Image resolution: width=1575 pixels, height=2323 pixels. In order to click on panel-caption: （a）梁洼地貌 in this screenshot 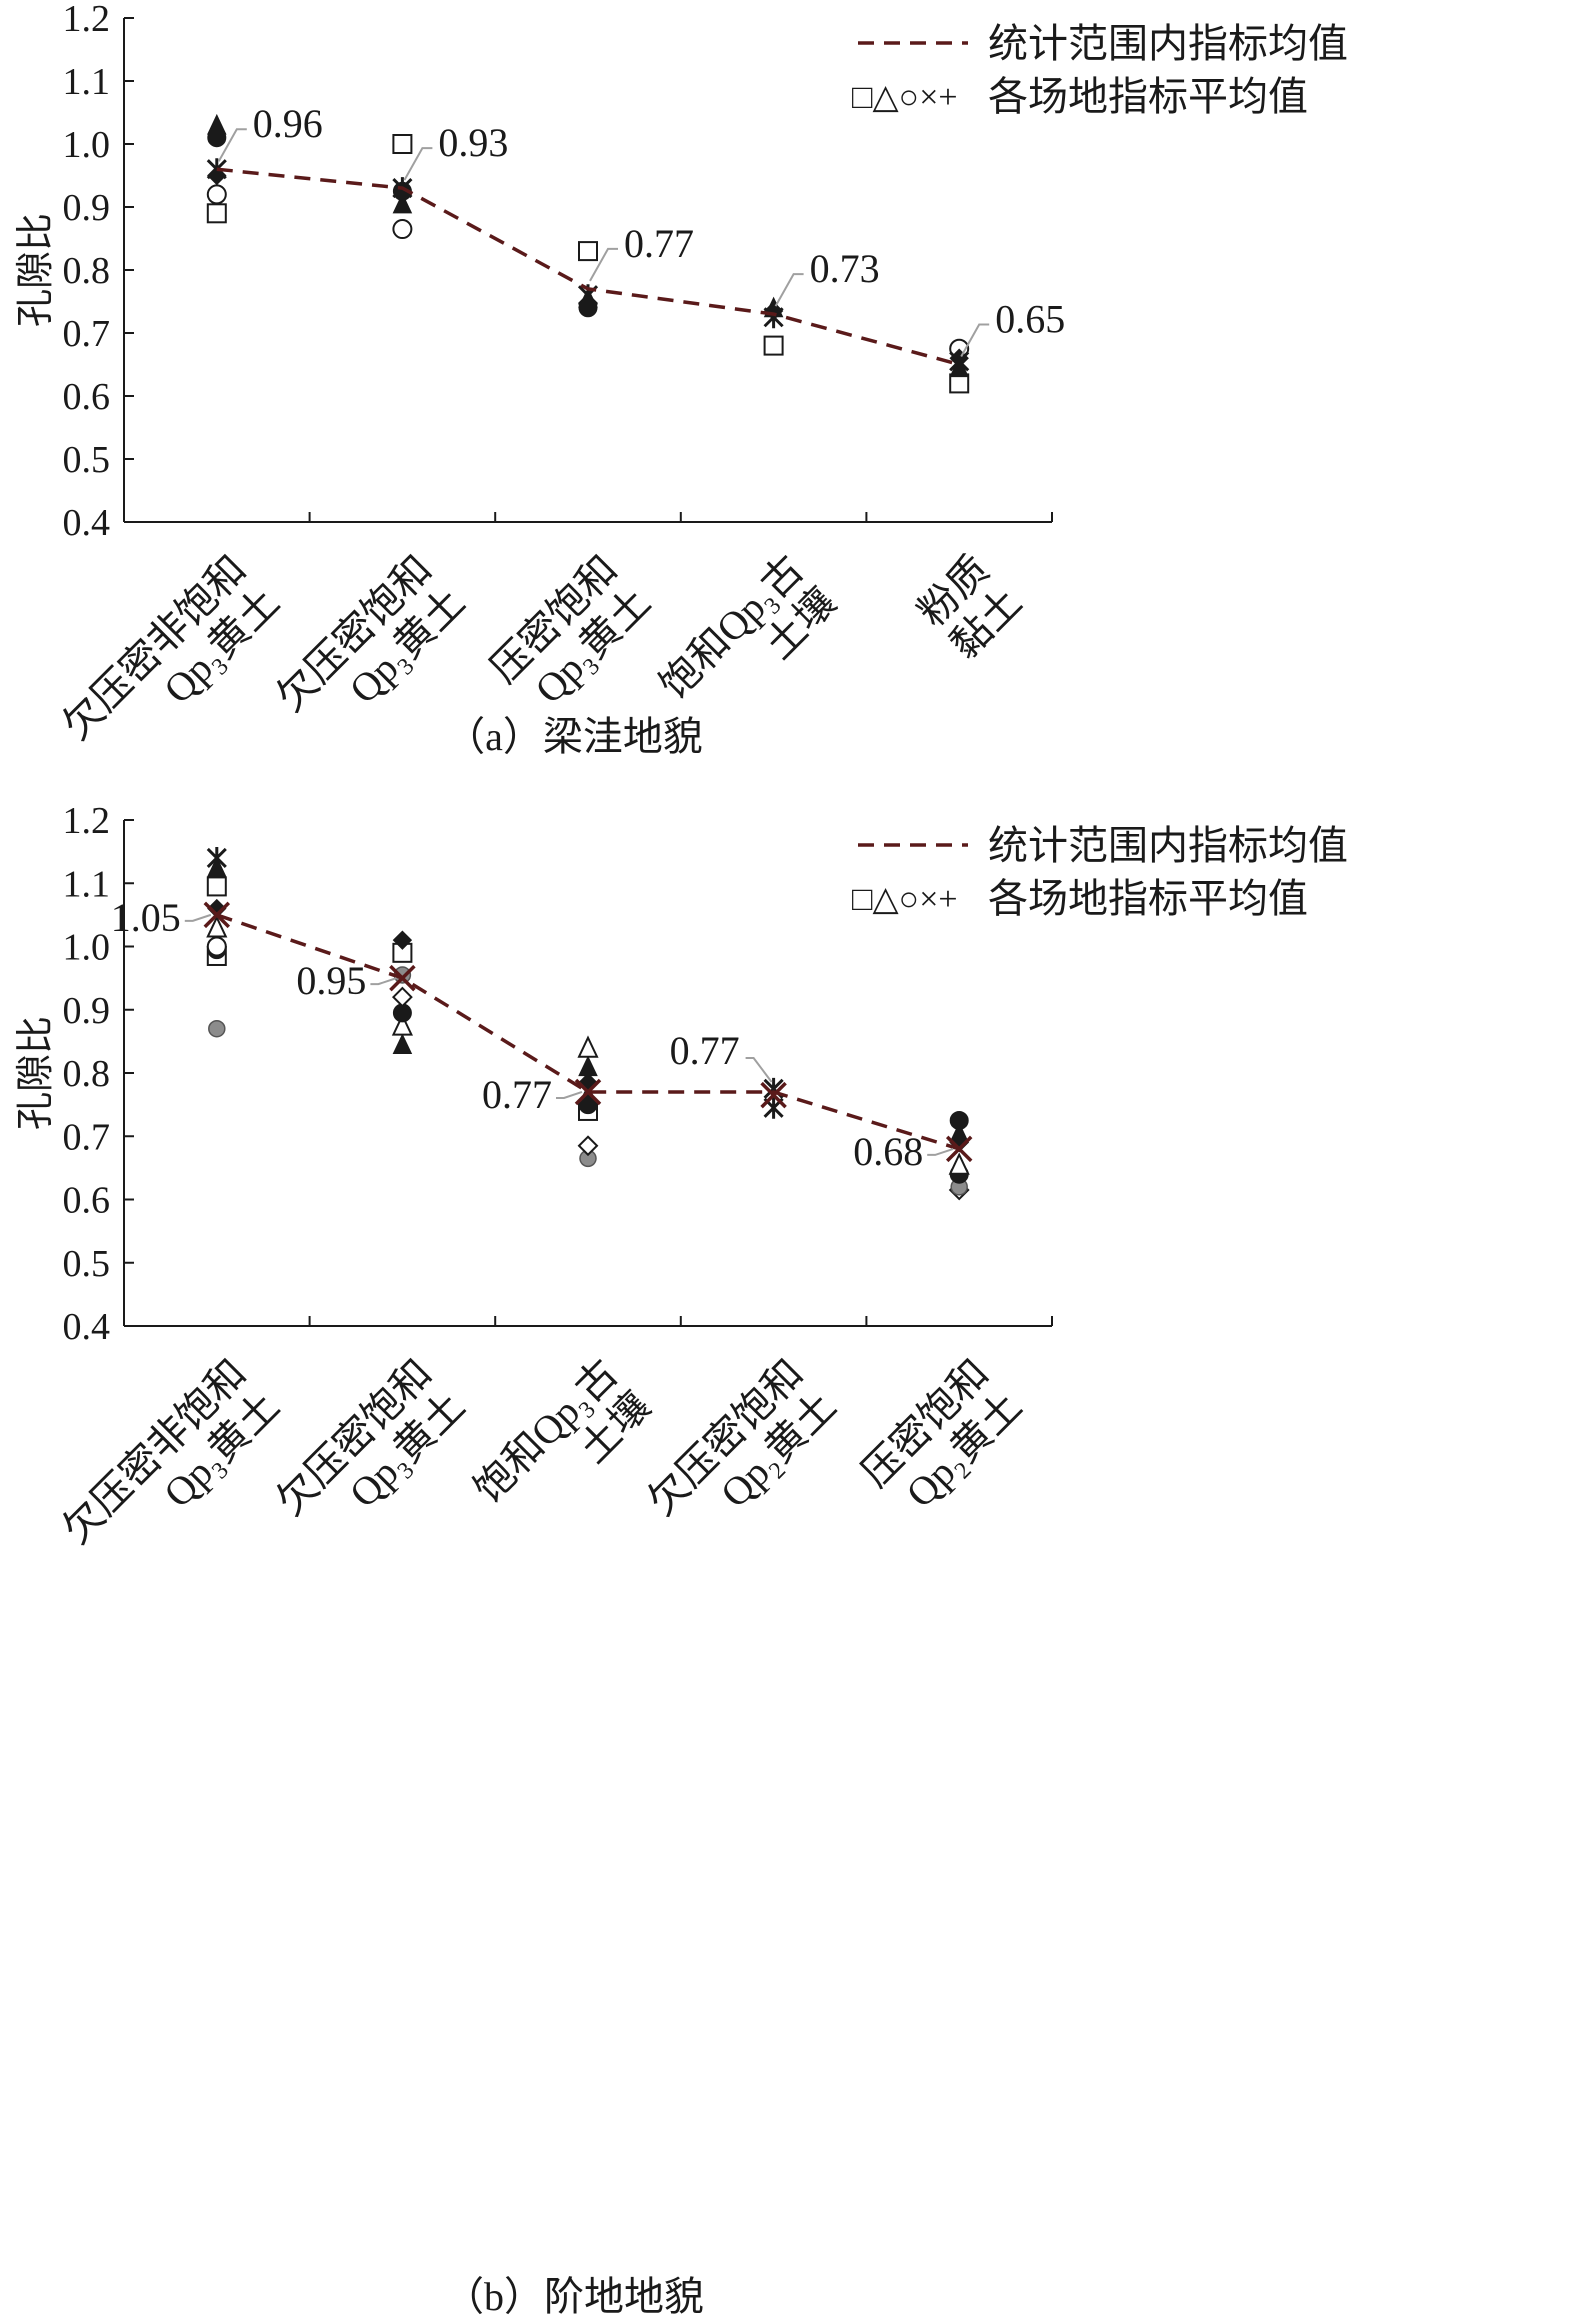, I will do `click(574, 736)`.